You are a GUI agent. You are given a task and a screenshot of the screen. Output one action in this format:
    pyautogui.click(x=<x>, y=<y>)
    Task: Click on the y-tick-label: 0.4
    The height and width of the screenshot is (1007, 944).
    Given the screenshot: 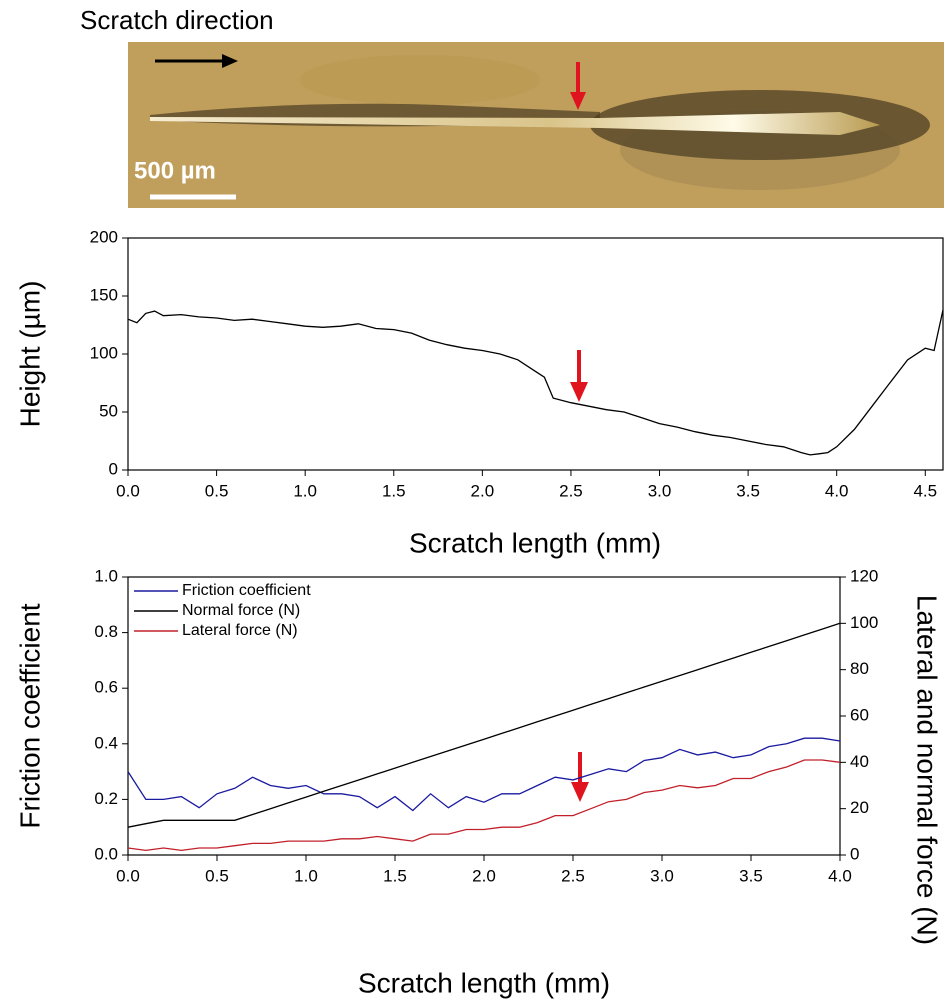 What is the action you would take?
    pyautogui.click(x=106, y=742)
    